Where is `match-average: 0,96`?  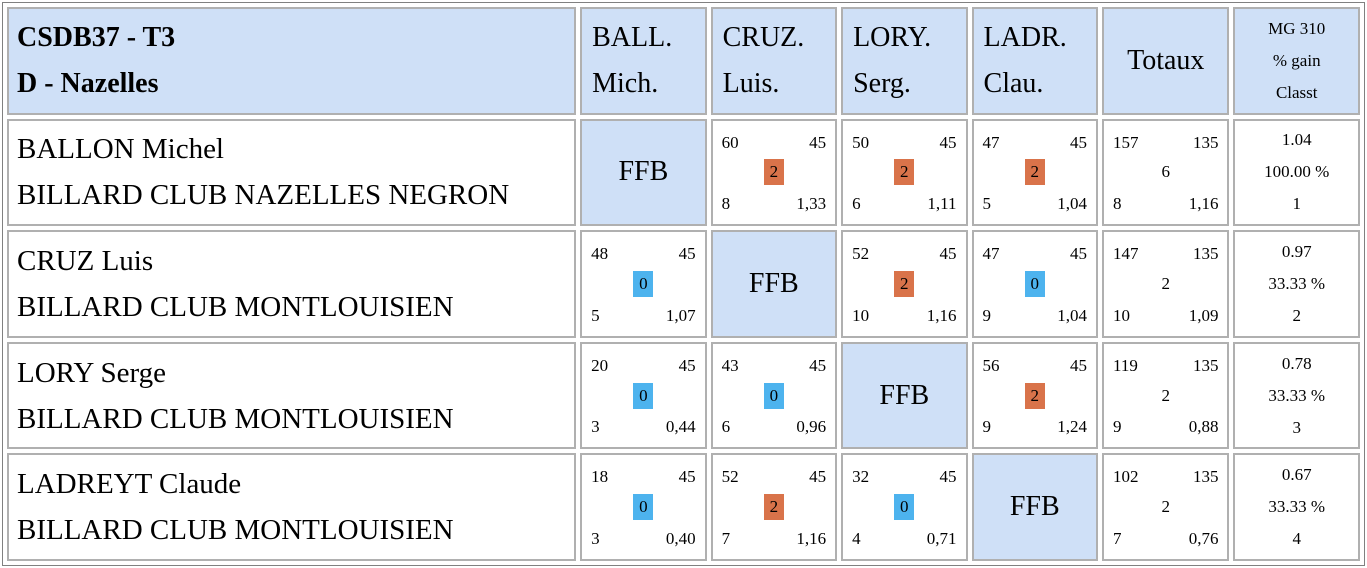
match-average: 0,96 is located at coordinates (811, 427).